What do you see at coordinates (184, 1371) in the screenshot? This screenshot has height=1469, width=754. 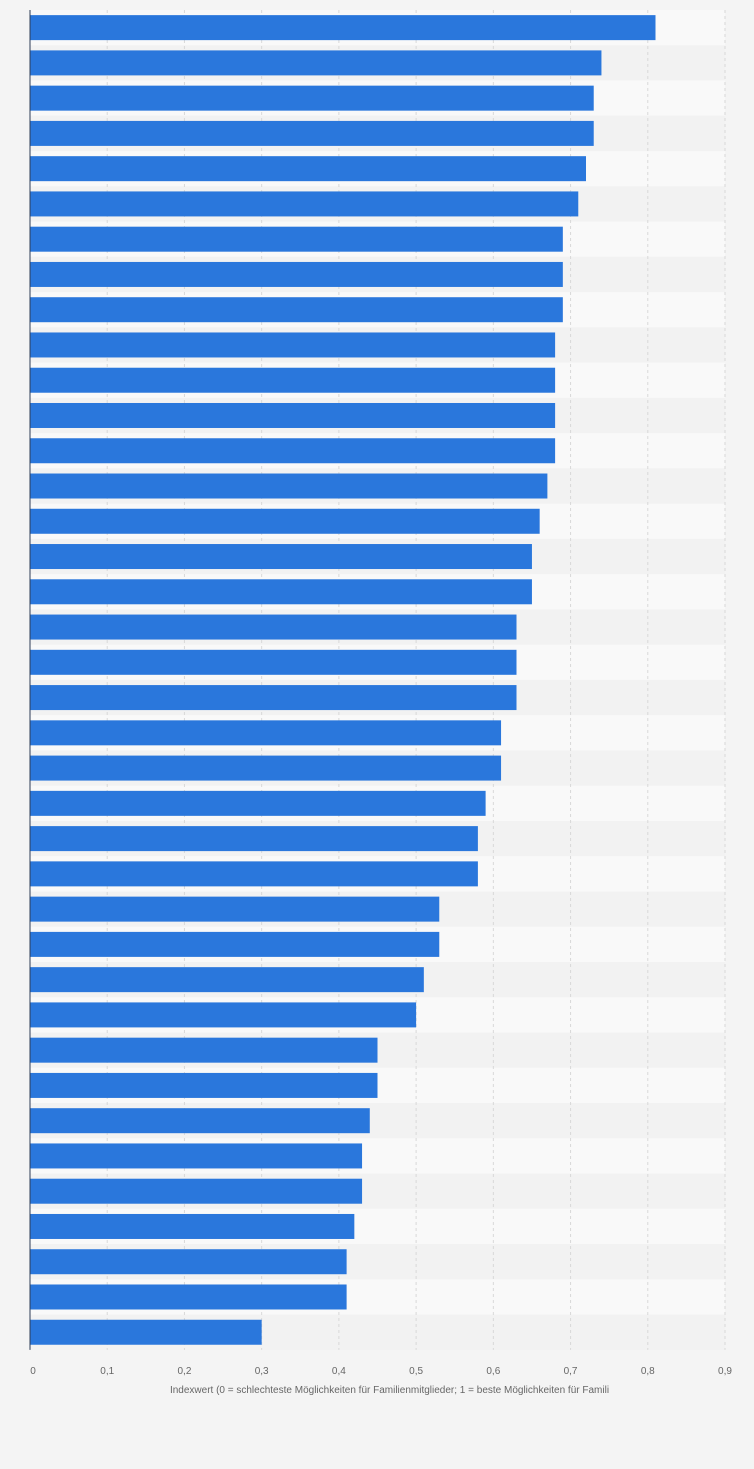 I see `x-tick-label: 0,2` at bounding box center [184, 1371].